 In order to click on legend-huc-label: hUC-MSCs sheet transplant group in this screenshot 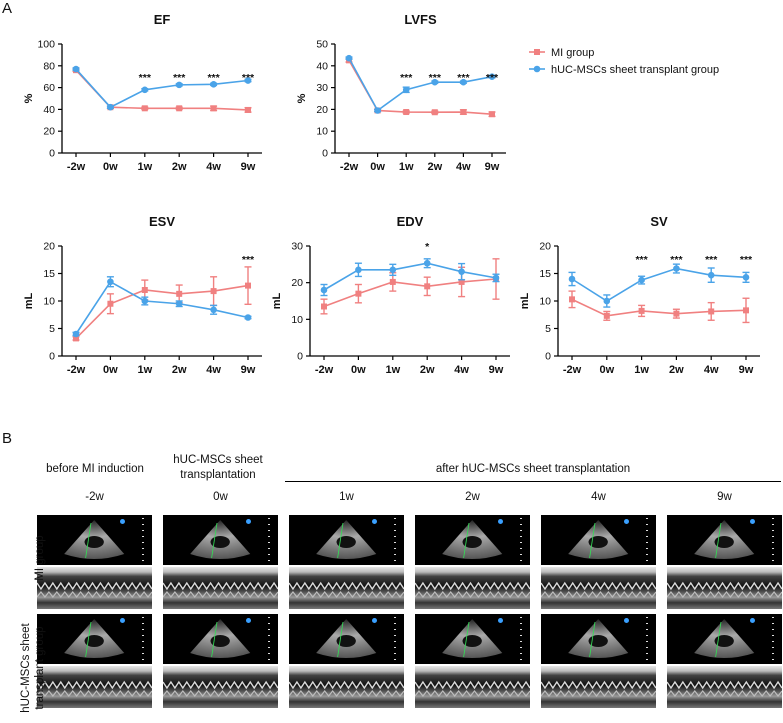, I will do `click(635, 70)`.